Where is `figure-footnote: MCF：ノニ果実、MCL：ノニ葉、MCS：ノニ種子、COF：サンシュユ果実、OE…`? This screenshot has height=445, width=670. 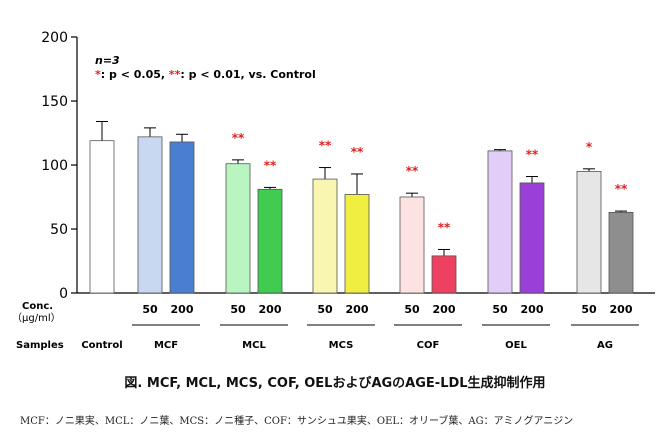 figure-footnote: MCF：ノニ果実、MCL：ノニ葉、MCS：ノニ種子、COF：サンシュユ果実、OE… is located at coordinates (297, 421).